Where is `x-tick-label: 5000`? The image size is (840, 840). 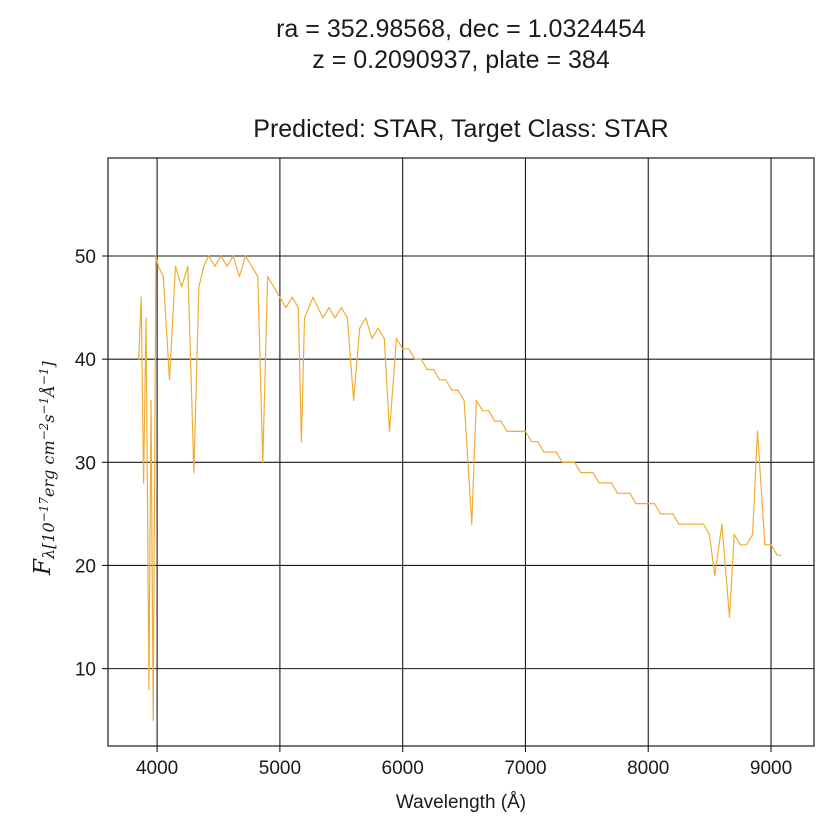
x-tick-label: 5000 is located at coordinates (280, 768).